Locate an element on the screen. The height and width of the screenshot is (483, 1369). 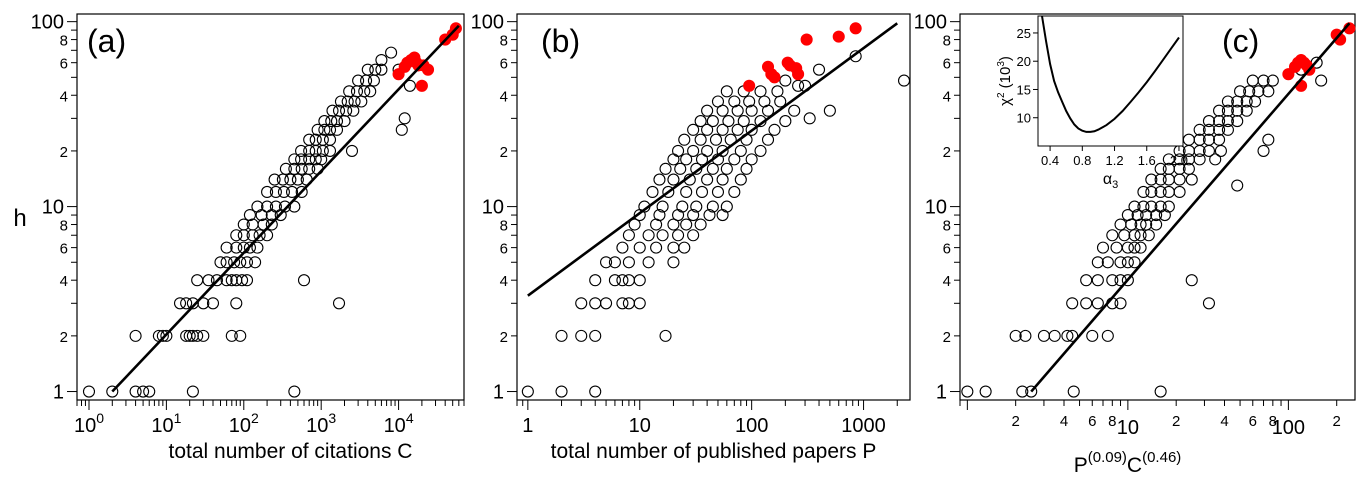
y-tick-label: 100 is located at coordinates (487, 23).